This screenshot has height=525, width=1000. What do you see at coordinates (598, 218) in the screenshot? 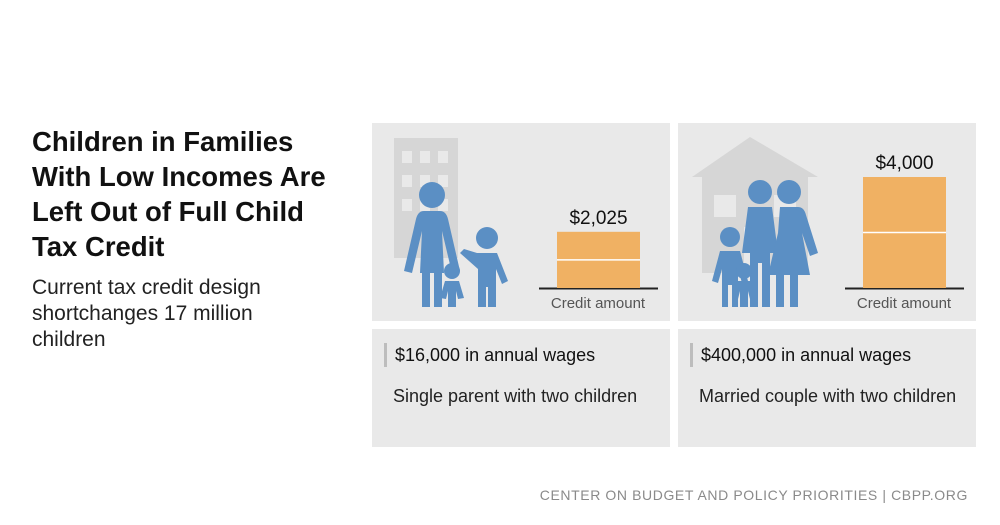
I see `bar-value-label: $2,025` at bounding box center [598, 218].